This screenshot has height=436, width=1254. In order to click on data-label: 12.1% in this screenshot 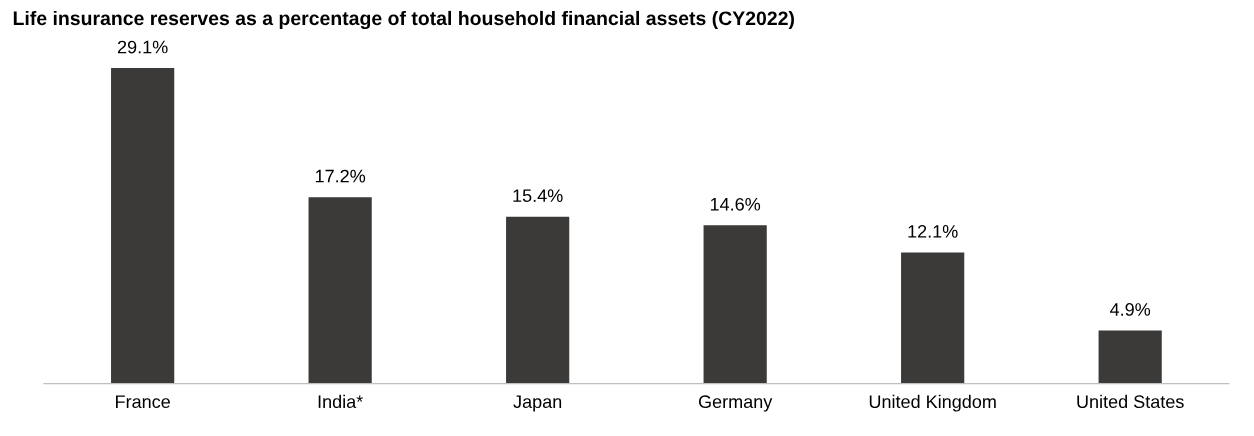, I will do `click(933, 231)`.